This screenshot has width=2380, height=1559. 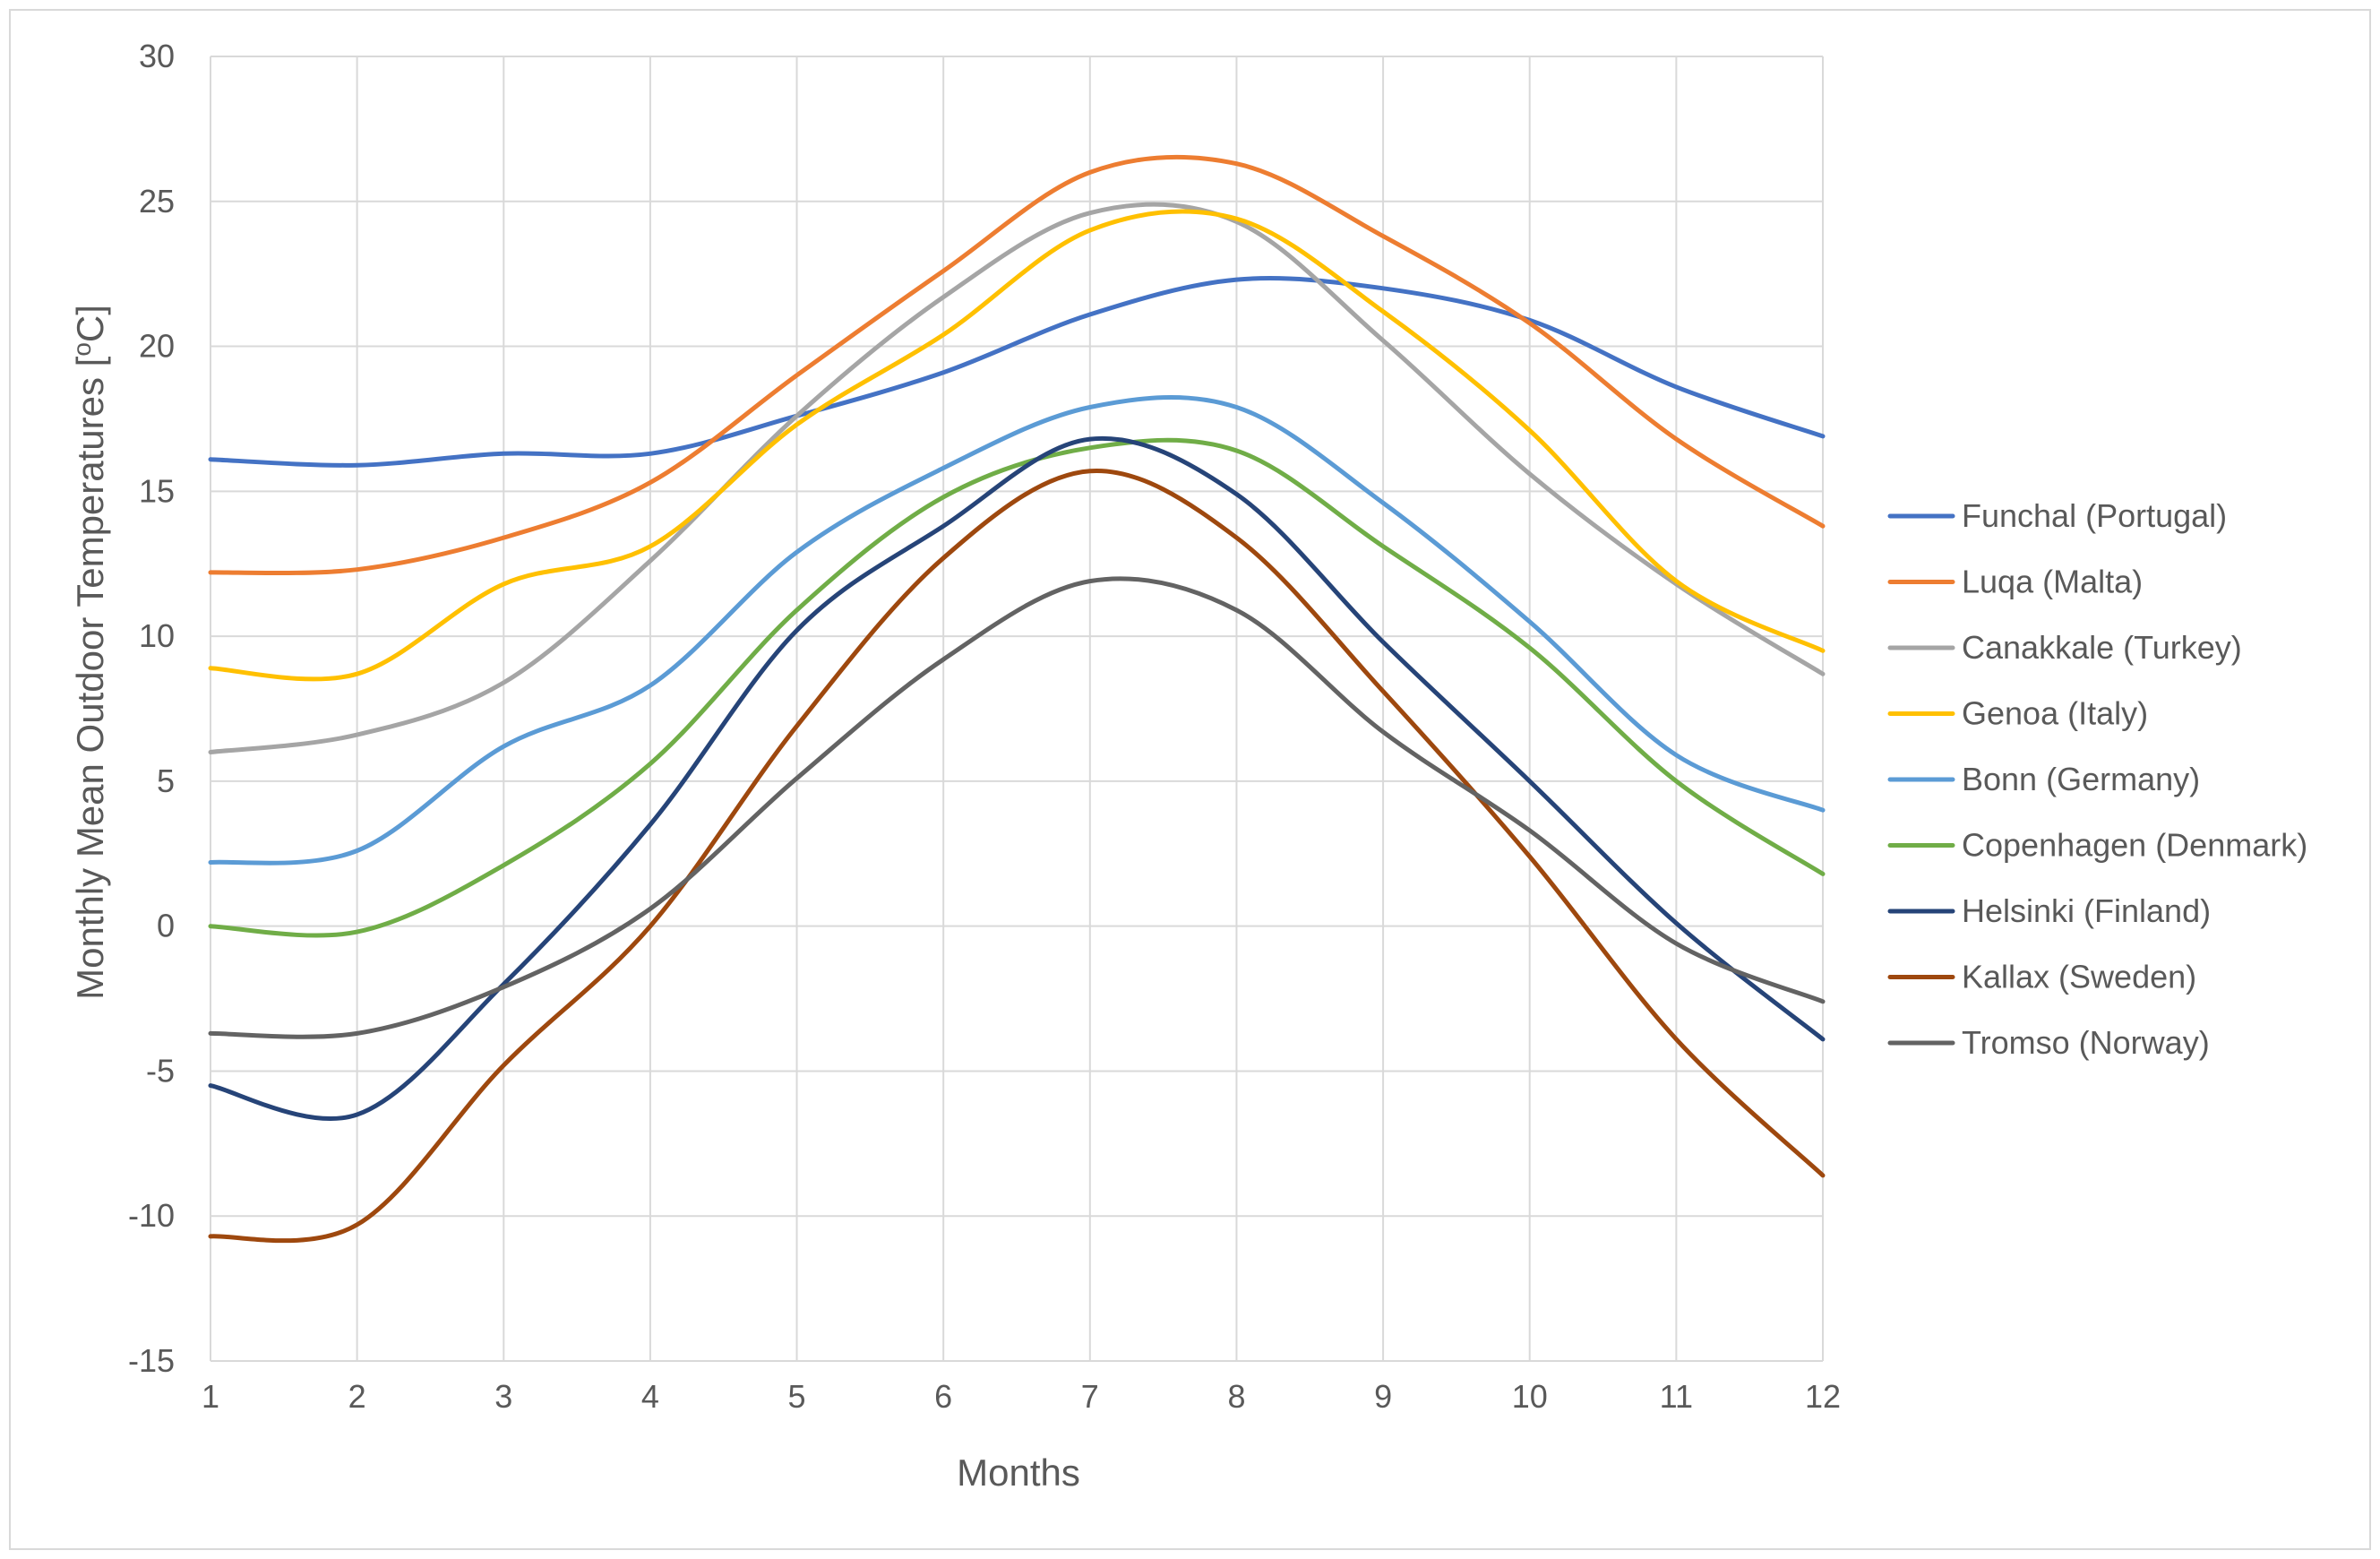 I want to click on legend-label-genoa: Genoa (Italy), so click(x=2055, y=713).